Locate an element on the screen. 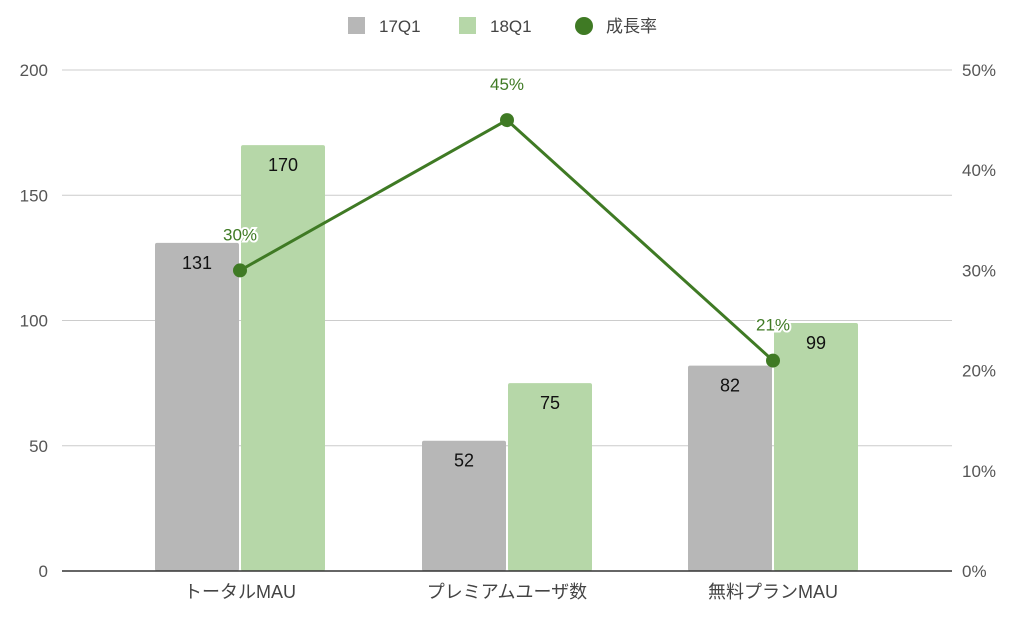 Image resolution: width=1024 pixels, height=628 pixels. bar-value-label: 99 is located at coordinates (816, 343).